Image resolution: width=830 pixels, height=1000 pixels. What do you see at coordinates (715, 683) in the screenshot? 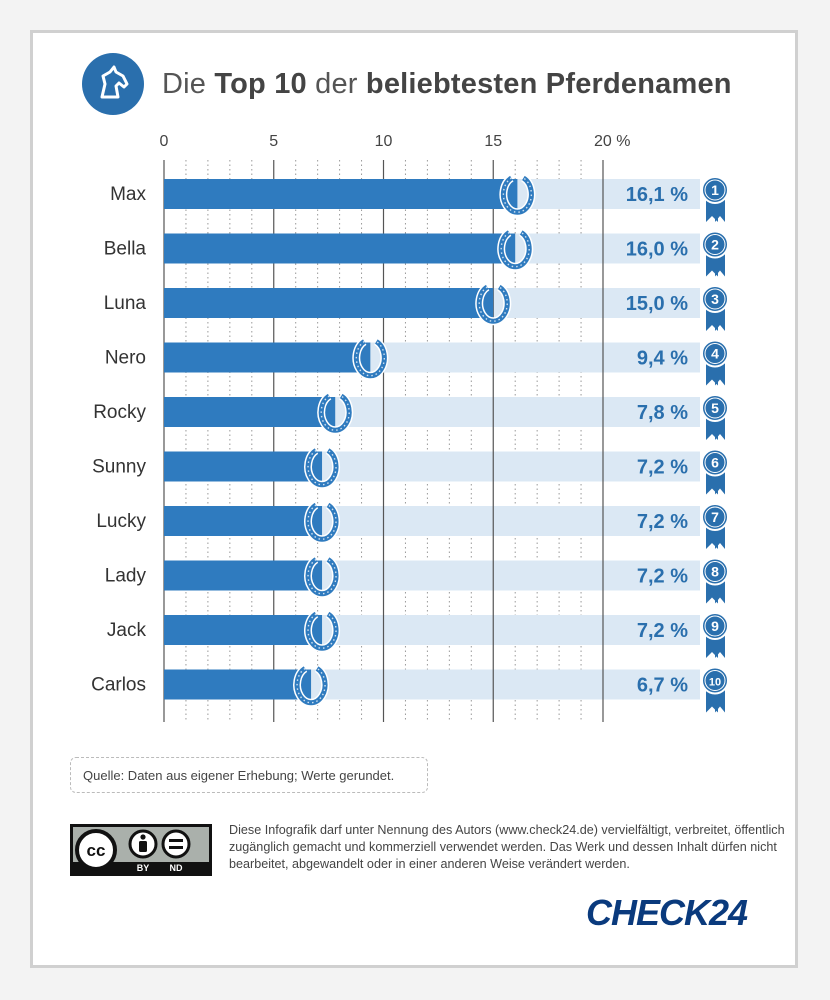
I see `rank-number: 10` at bounding box center [715, 683].